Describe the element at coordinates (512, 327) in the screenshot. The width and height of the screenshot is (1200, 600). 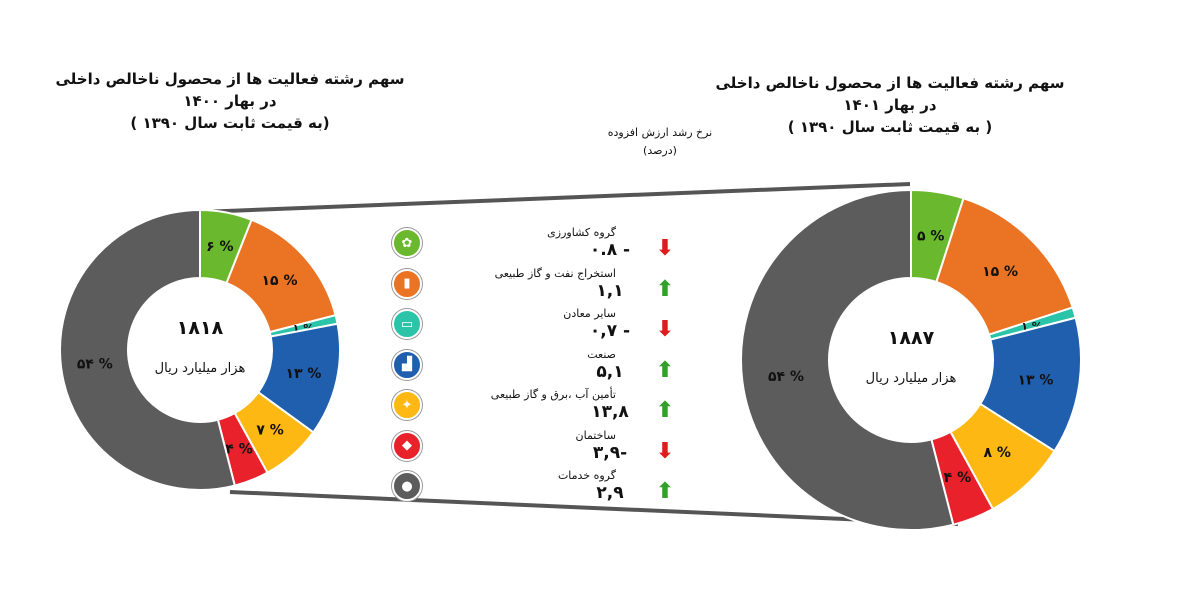
I see `legend-item: ▭ سایر معادن` at that location.